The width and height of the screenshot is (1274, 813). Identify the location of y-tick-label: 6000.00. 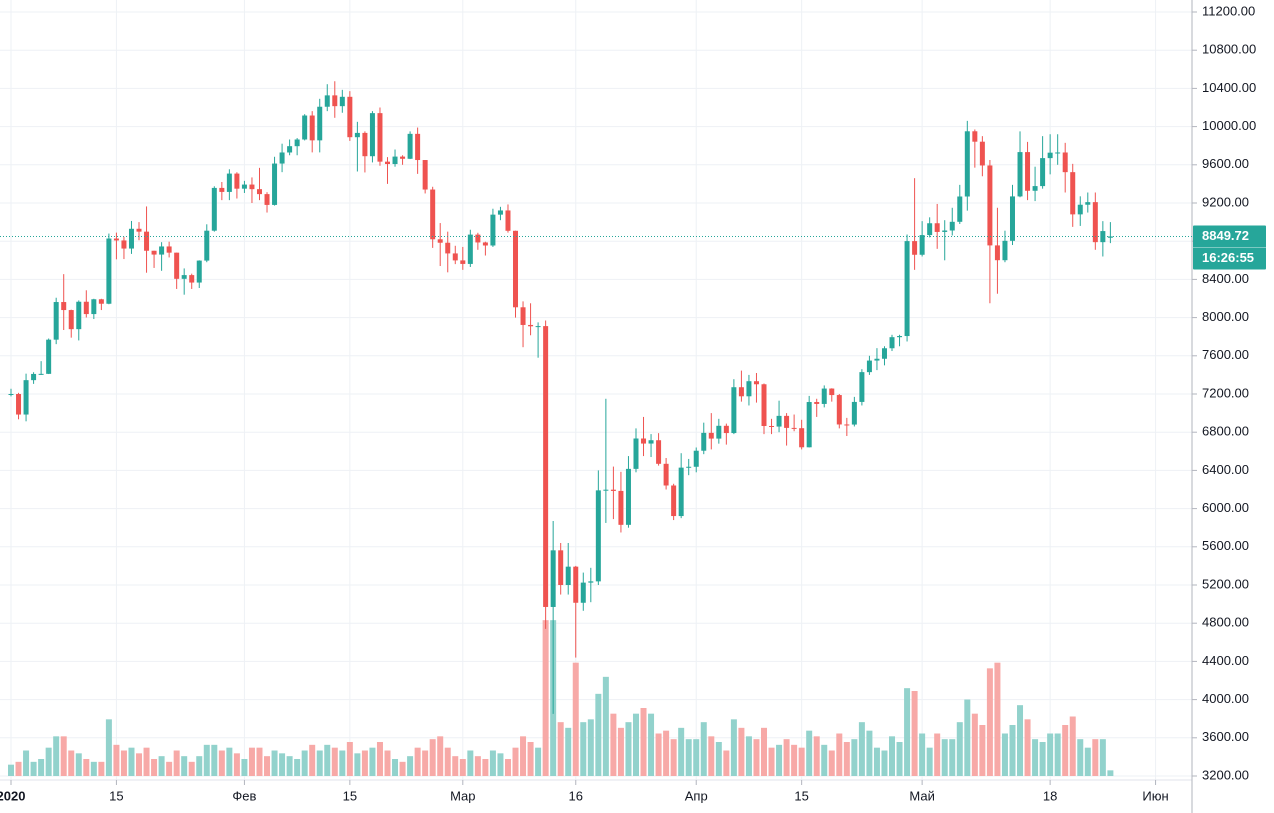
(1225, 507).